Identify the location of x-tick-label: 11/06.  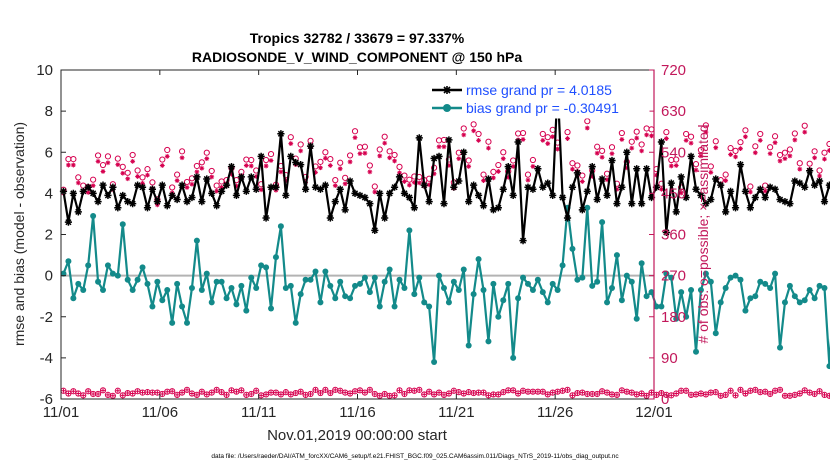
(160, 412).